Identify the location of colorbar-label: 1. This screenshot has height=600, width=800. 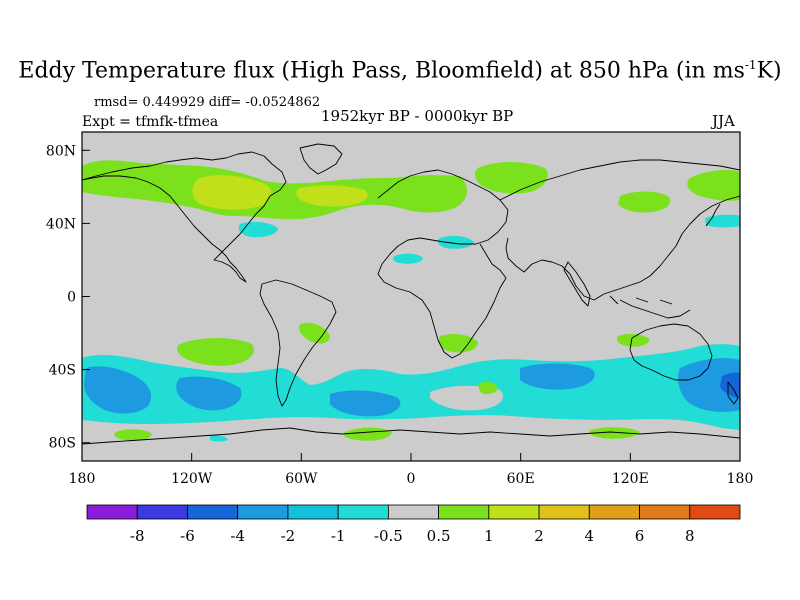
(489, 536).